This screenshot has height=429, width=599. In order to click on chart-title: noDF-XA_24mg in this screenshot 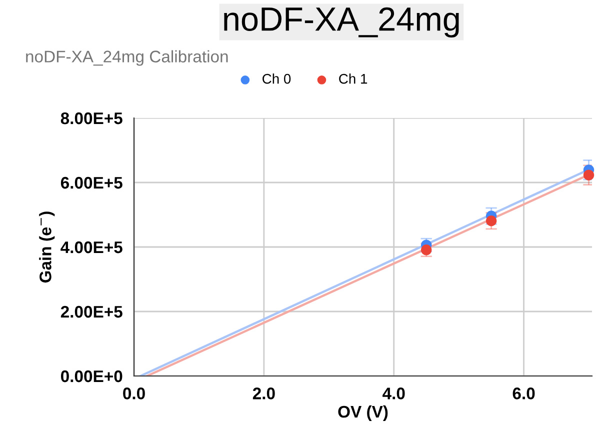, I will do `click(341, 22)`.